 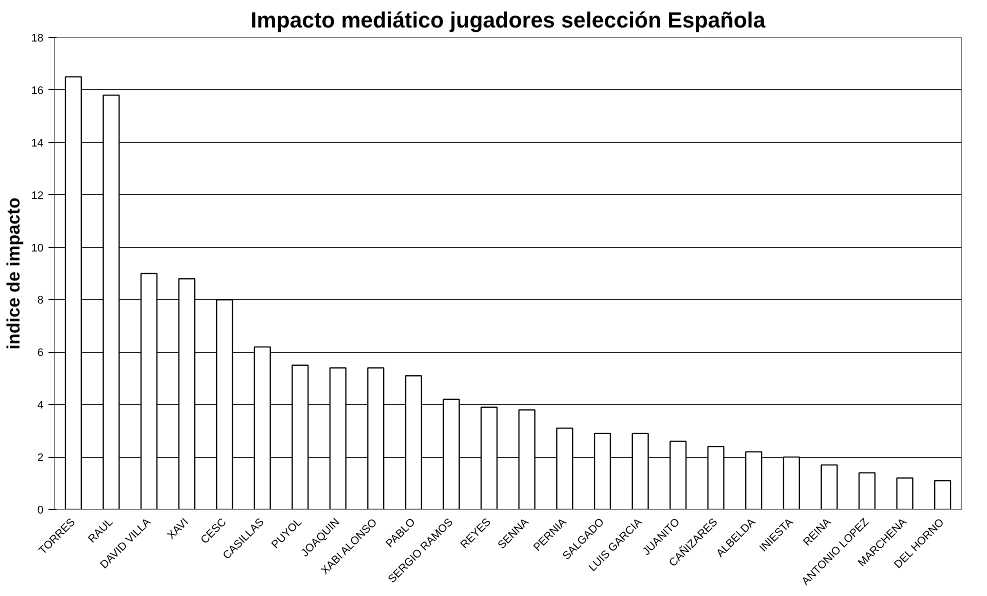 I want to click on y-axis-title: indice de impacto, so click(x=13, y=273).